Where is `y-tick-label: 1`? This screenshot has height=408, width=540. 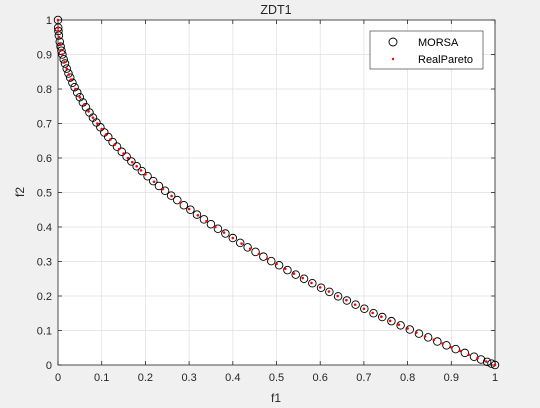 y-tick-label: 1 is located at coordinates (49, 21).